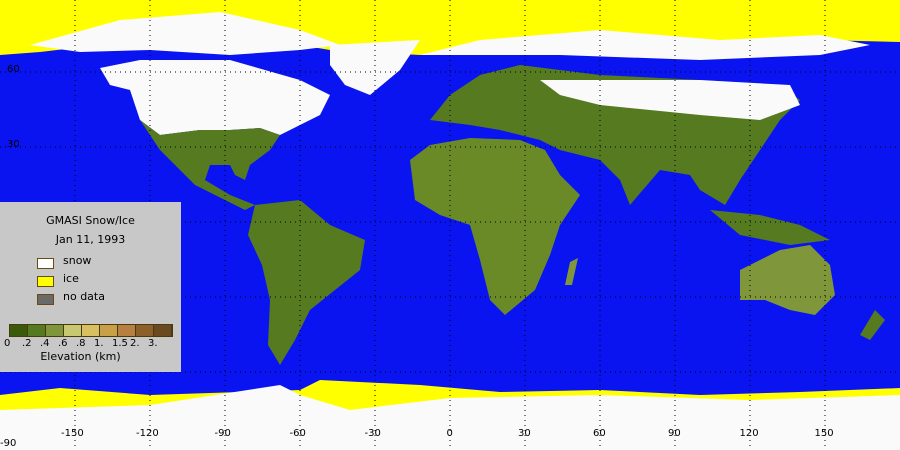 Image resolution: width=900 pixels, height=450 pixels. What do you see at coordinates (449, 433) in the screenshot?
I see `lon-label: 0` at bounding box center [449, 433].